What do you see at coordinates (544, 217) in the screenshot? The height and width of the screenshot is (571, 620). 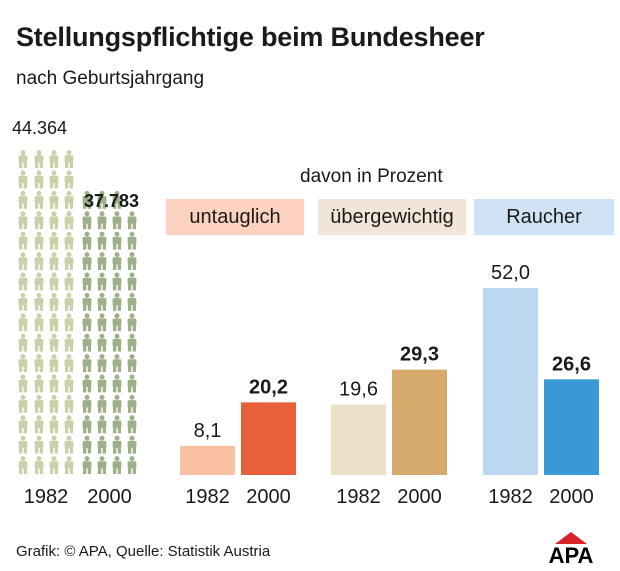 I see `category-label-raucher: Raucher` at bounding box center [544, 217].